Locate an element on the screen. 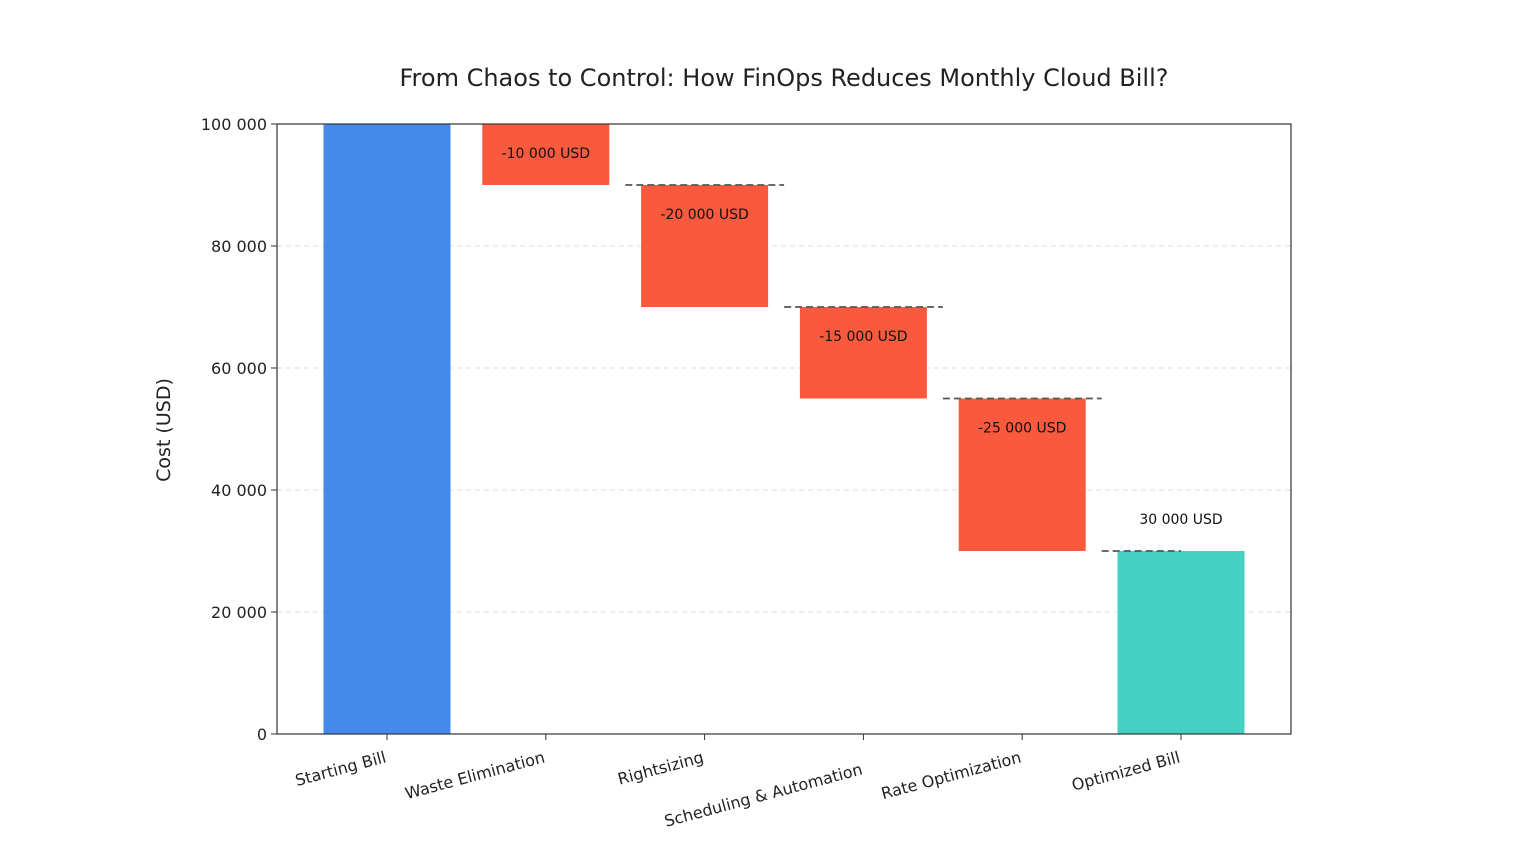 The height and width of the screenshot is (864, 1536). y-tick-label: 40 000 is located at coordinates (239, 490).